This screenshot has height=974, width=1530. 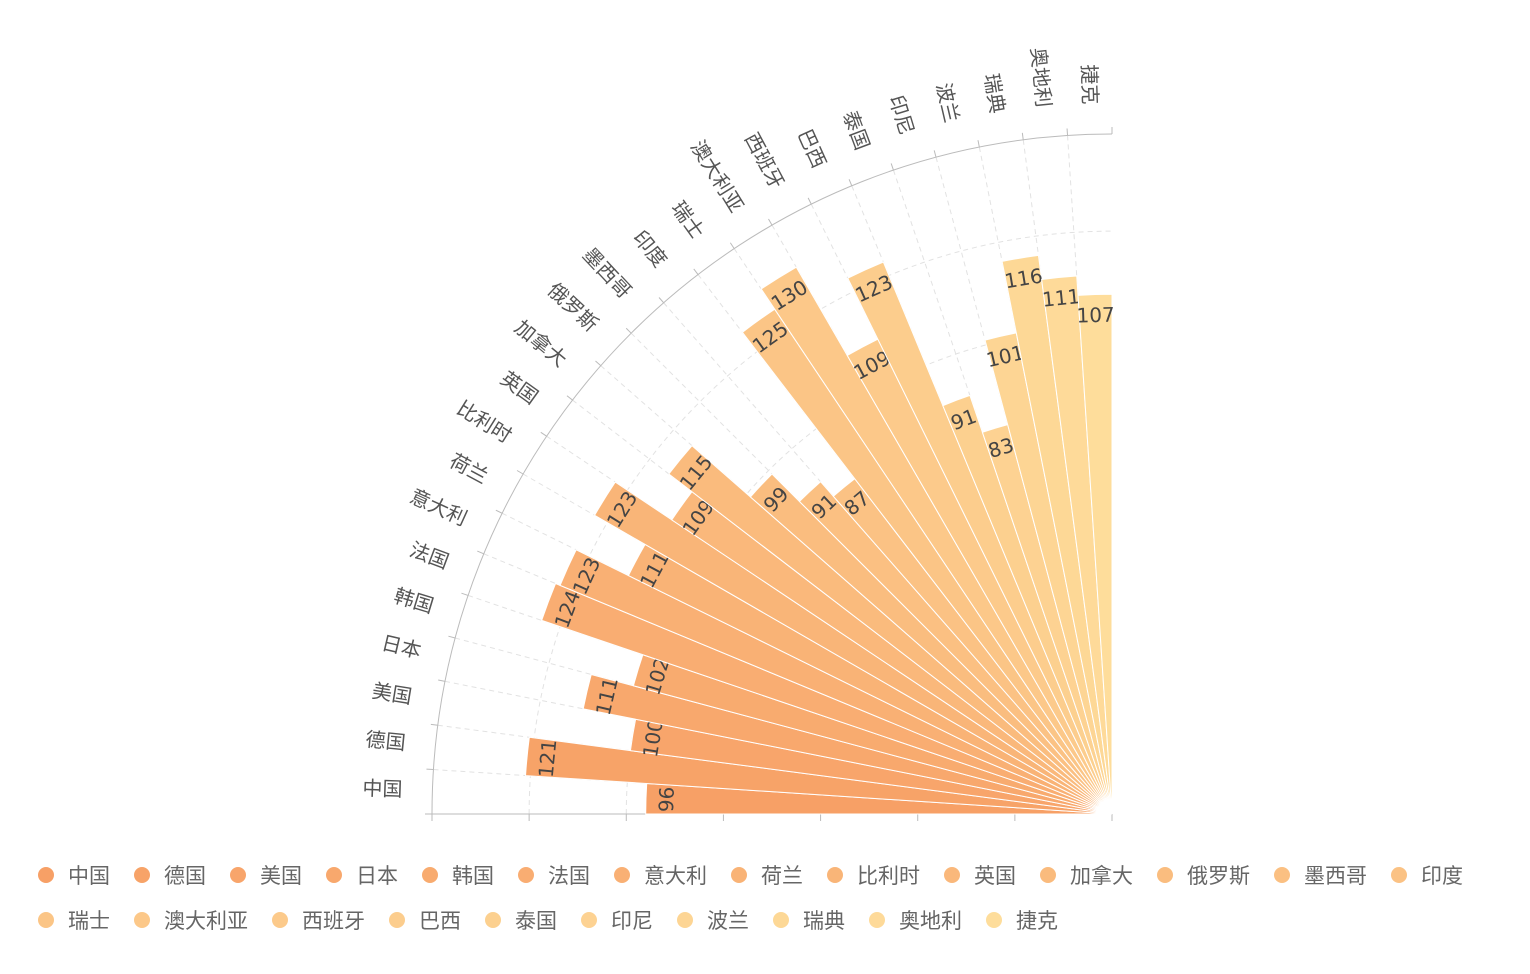 What do you see at coordinates (713, 920) in the screenshot?
I see `legend-item: 波兰` at bounding box center [713, 920].